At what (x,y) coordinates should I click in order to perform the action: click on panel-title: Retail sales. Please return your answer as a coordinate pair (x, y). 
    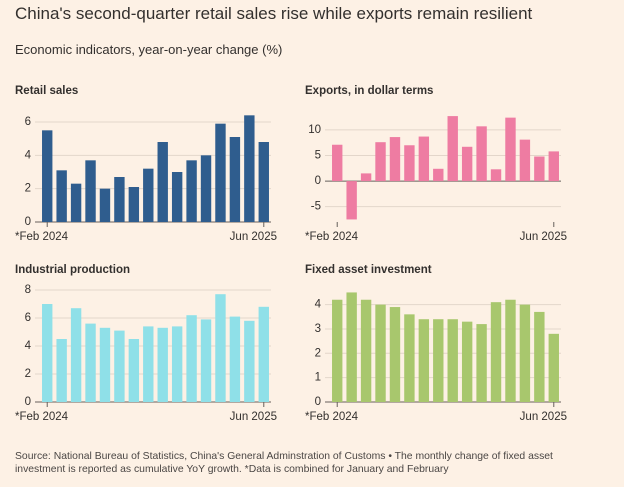
    Looking at the image, I should click on (46, 91).